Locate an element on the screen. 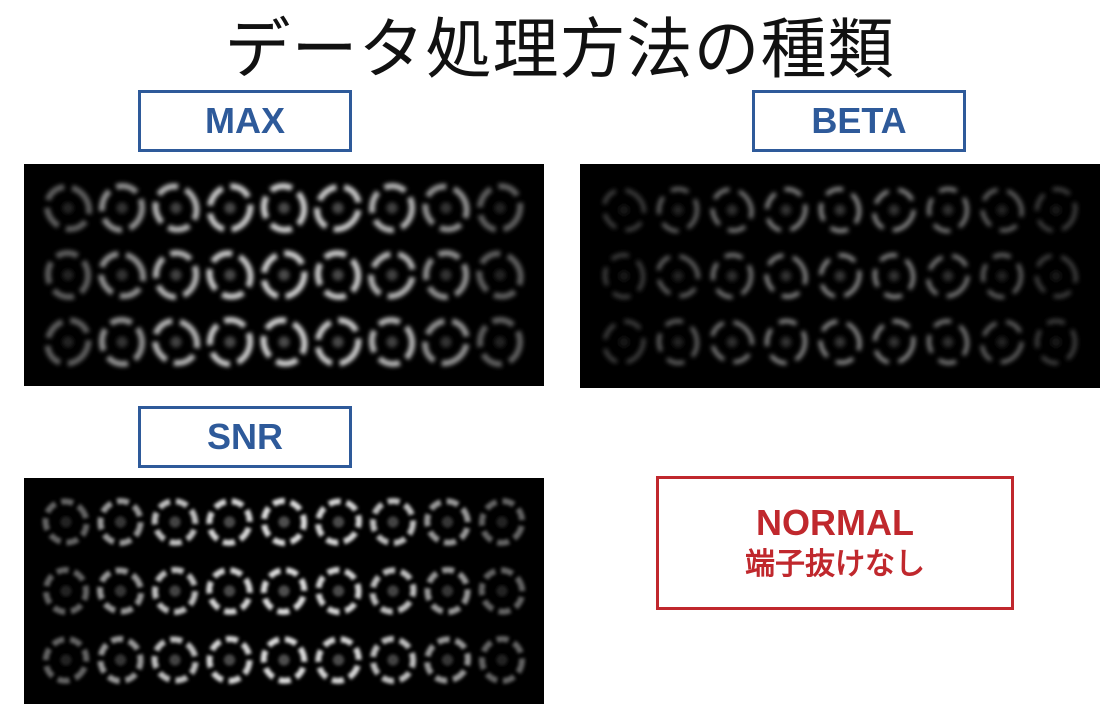  snr-label: SNR is located at coordinates (244, 436).